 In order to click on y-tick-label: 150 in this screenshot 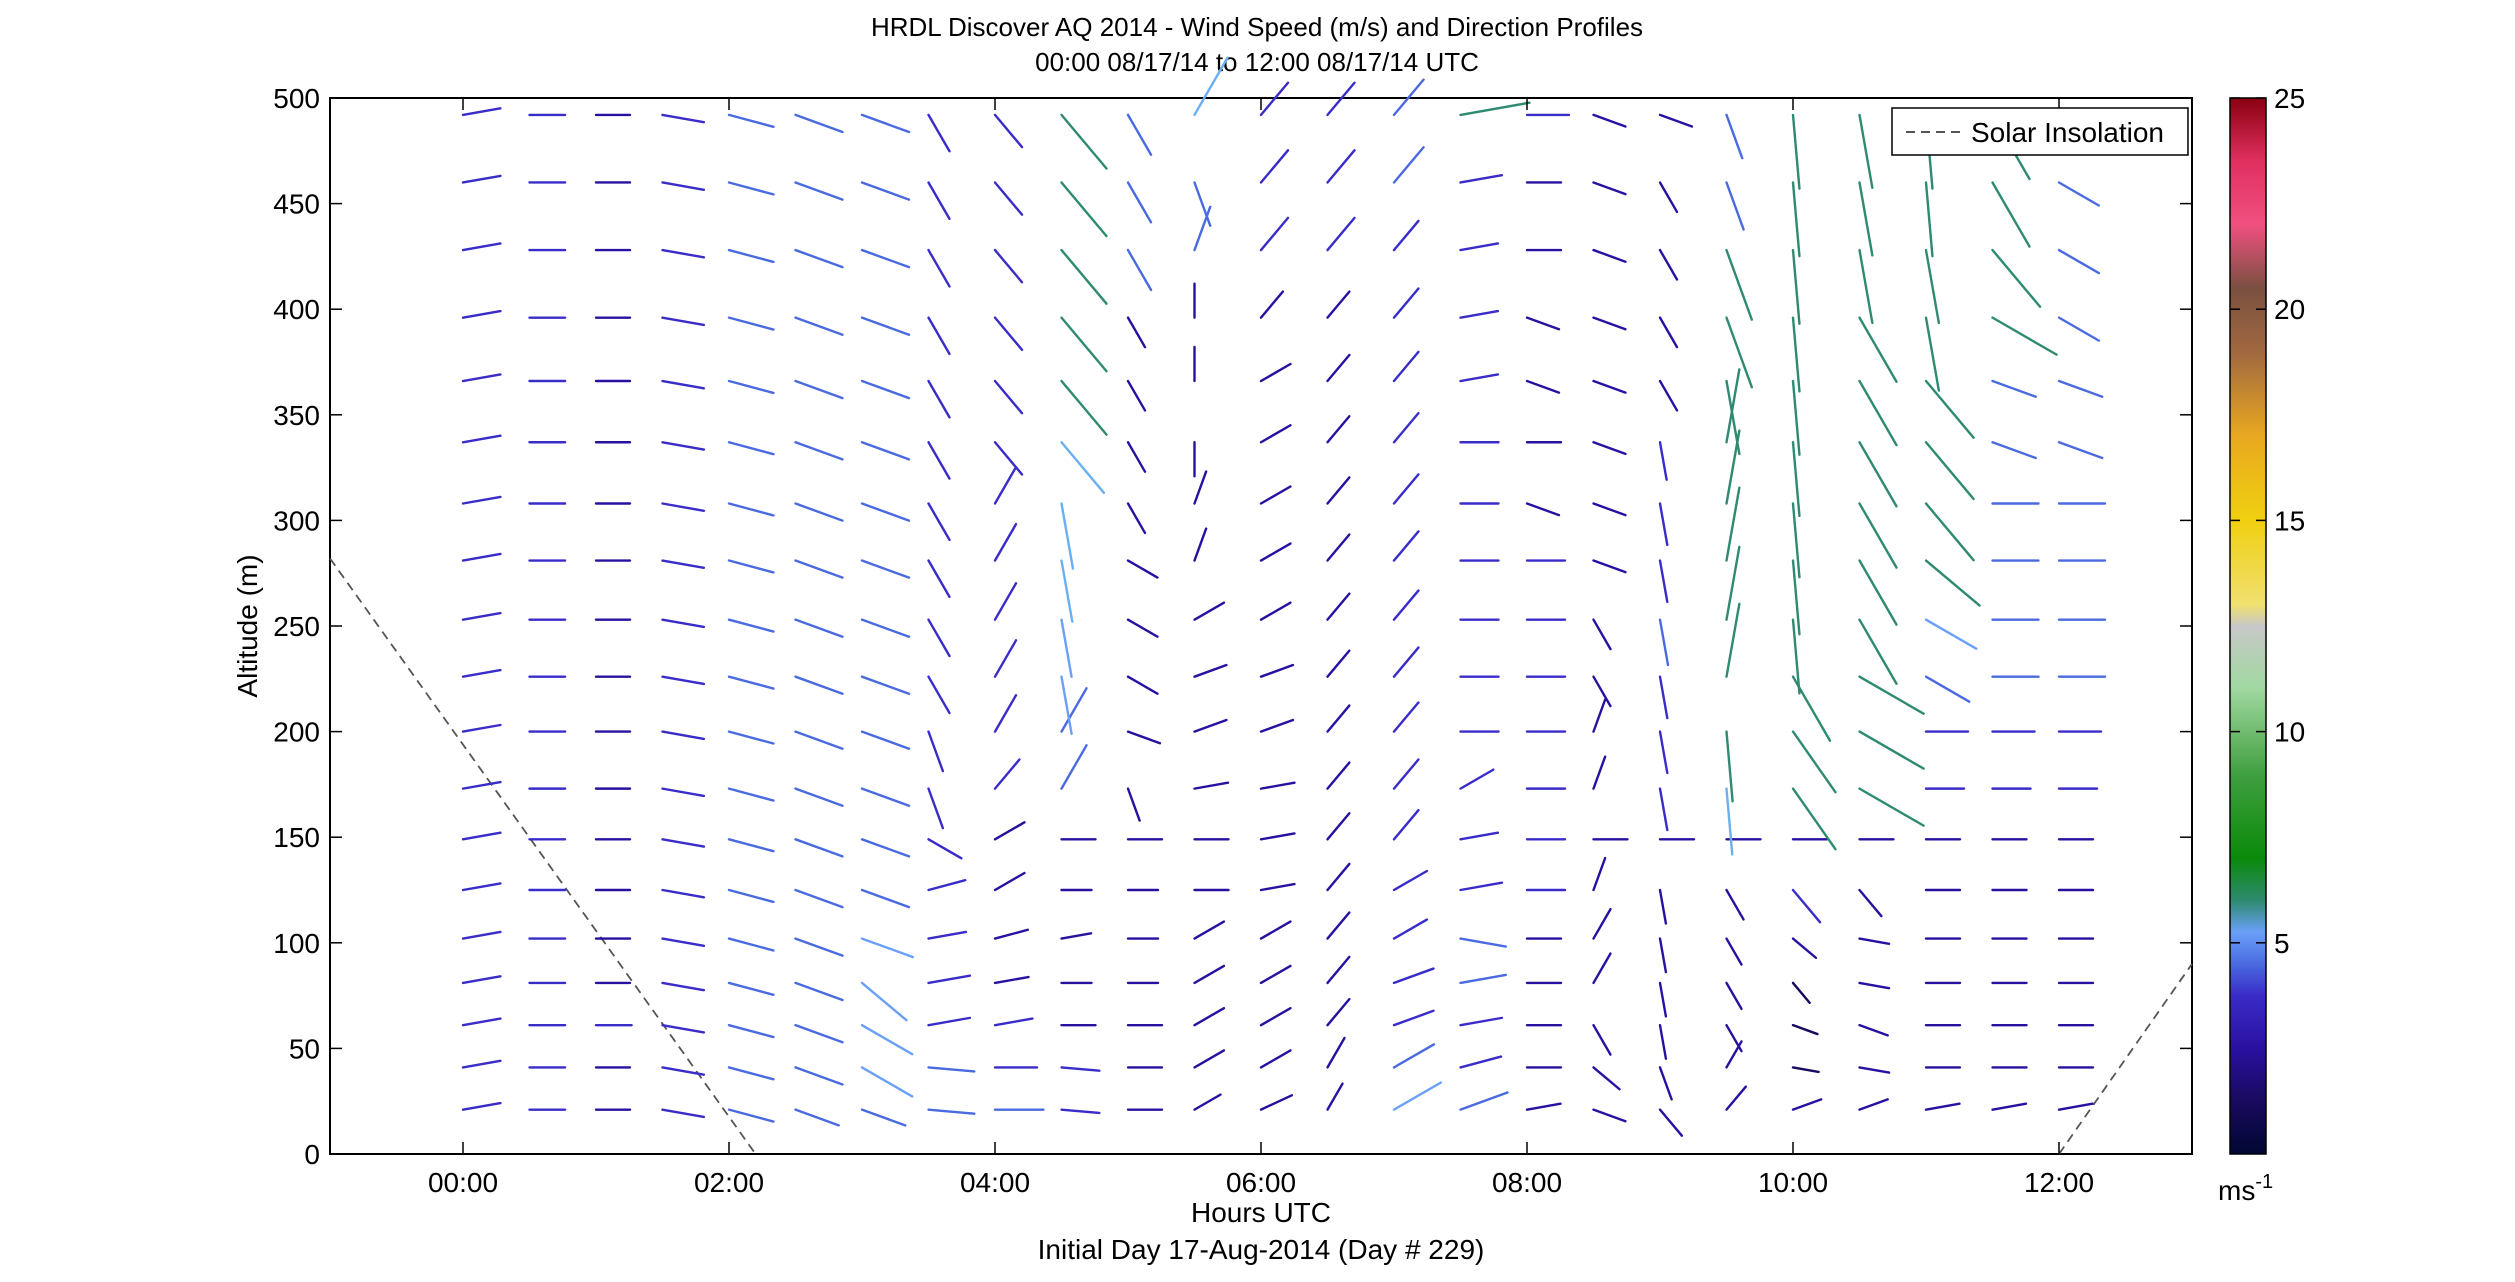, I will do `click(296, 837)`.